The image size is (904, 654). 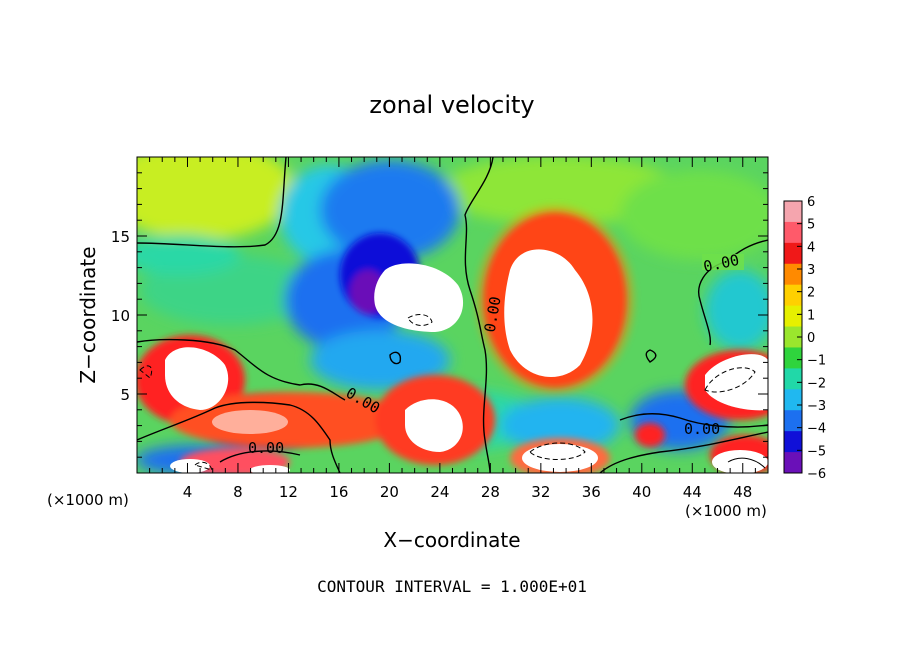 What do you see at coordinates (238, 492) in the screenshot?
I see `x-tick-label: 8` at bounding box center [238, 492].